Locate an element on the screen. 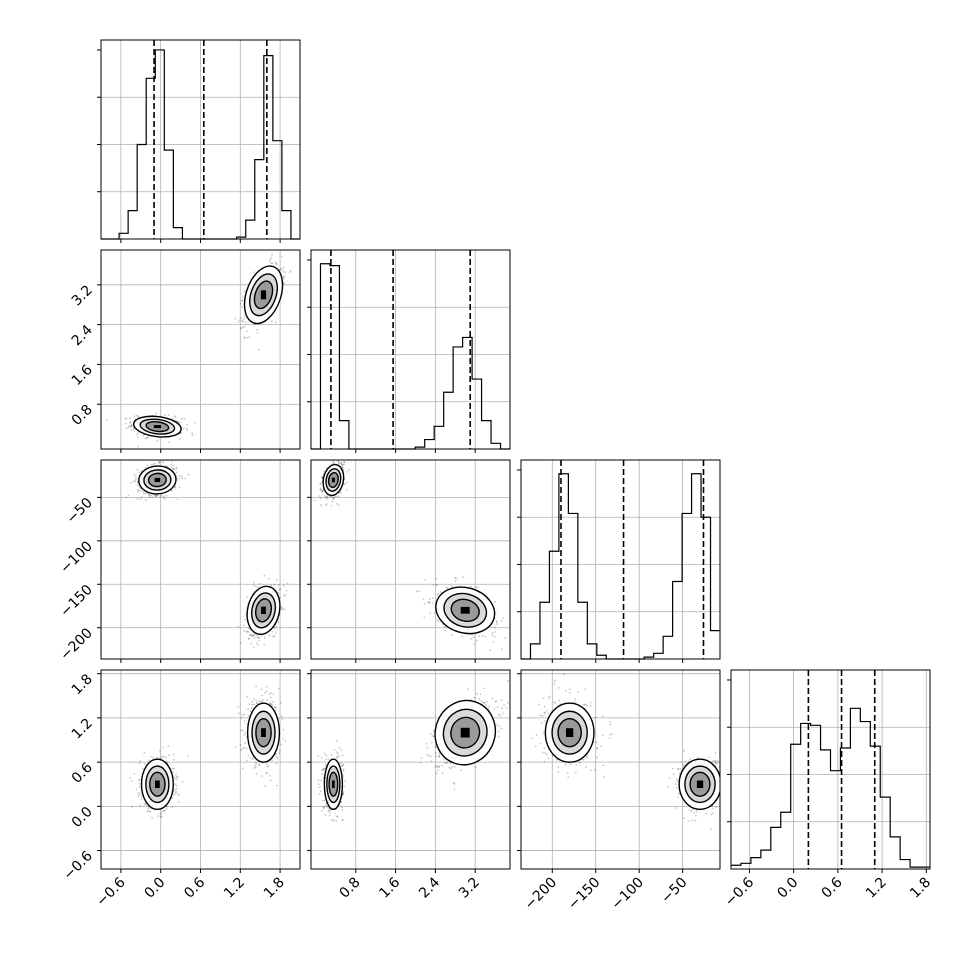 The image size is (970, 974). axes-frame is located at coordinates (620, 559).